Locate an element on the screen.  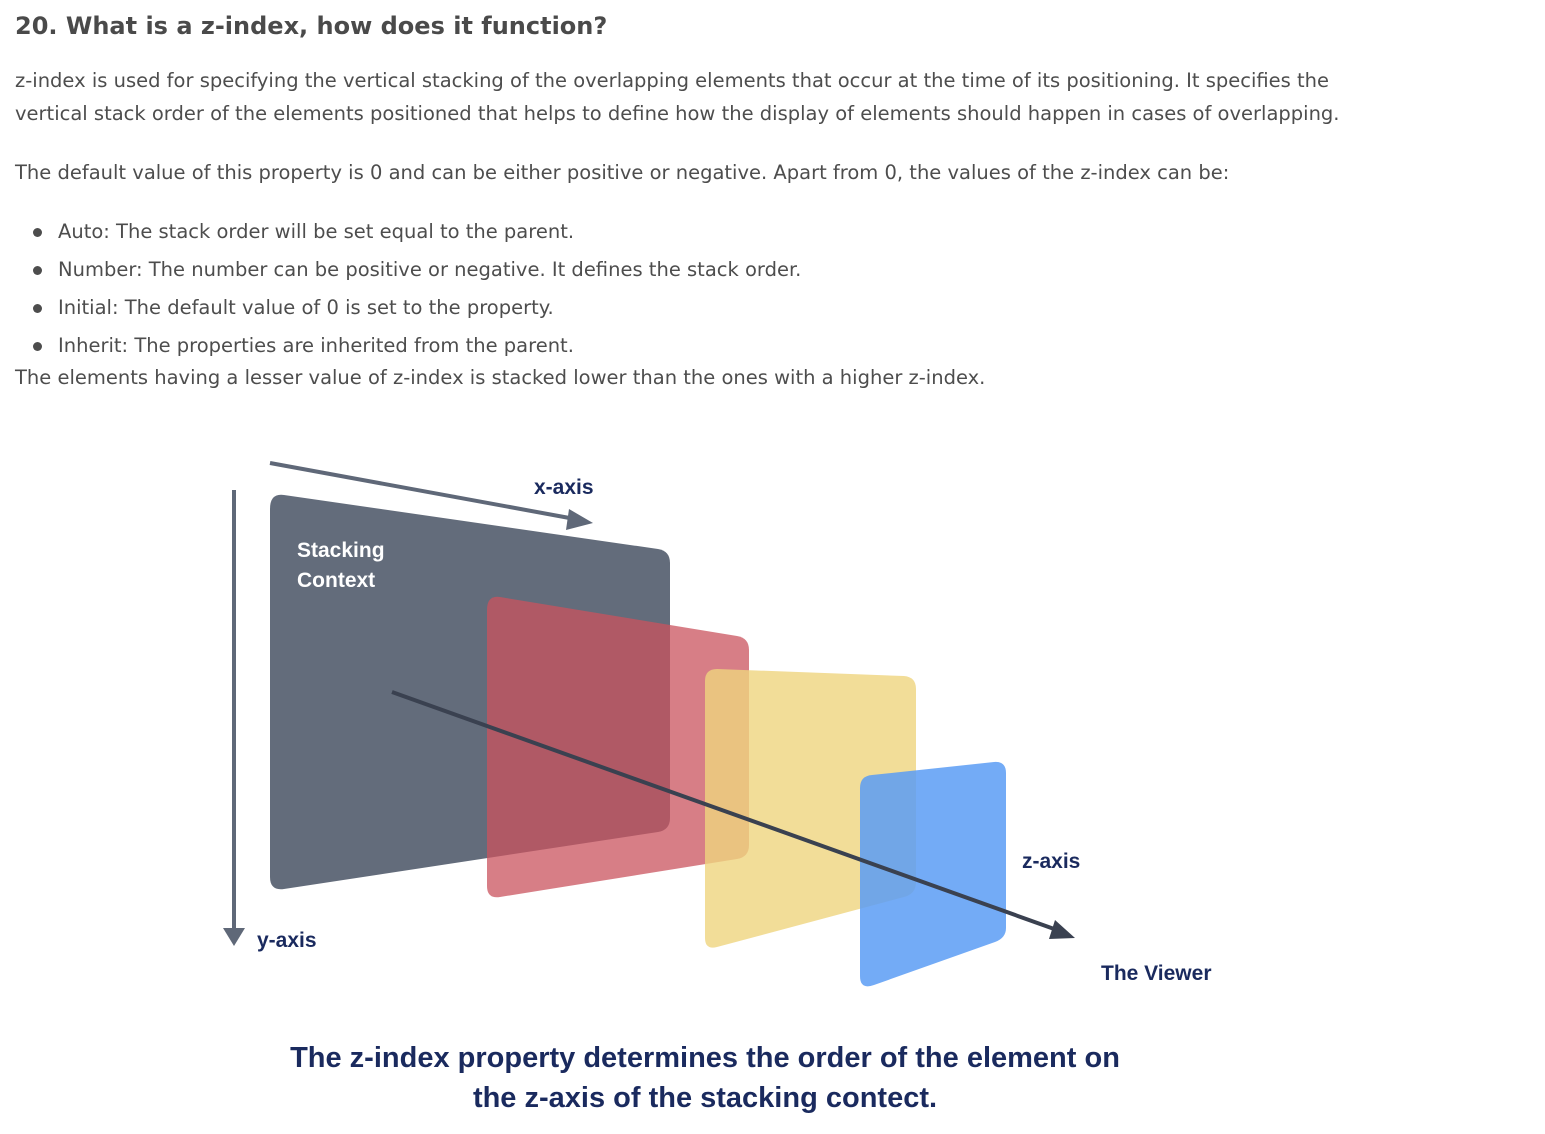
x-axis-label: x-axis is located at coordinates (564, 487).